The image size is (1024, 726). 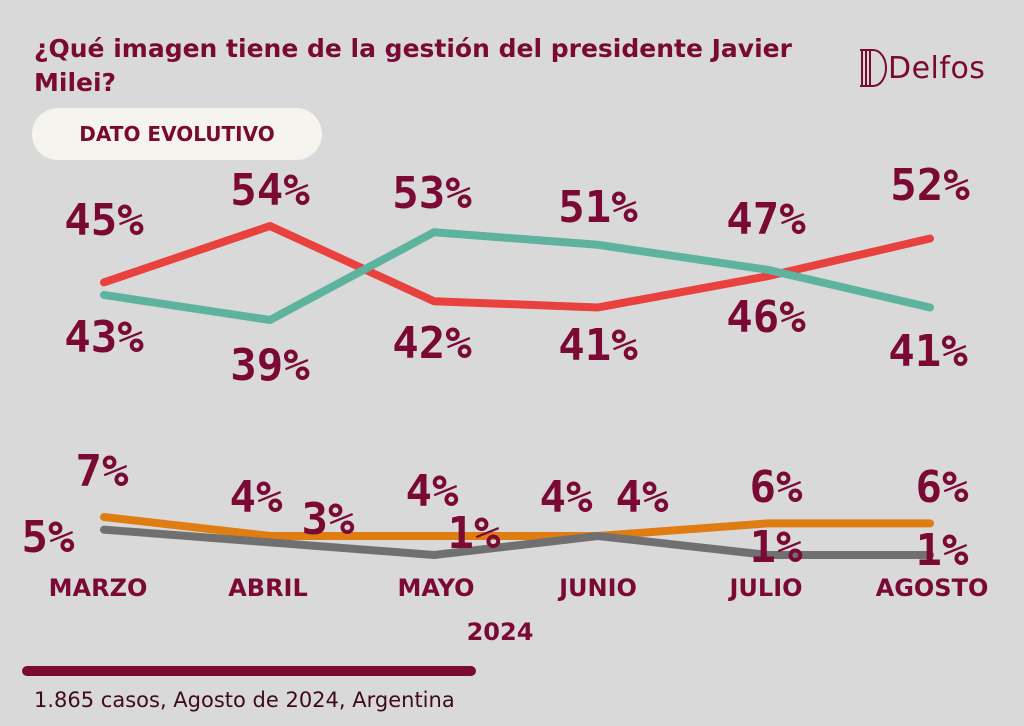 What do you see at coordinates (474, 533) in the screenshot?
I see `data-label-gray-line-2: 1%` at bounding box center [474, 533].